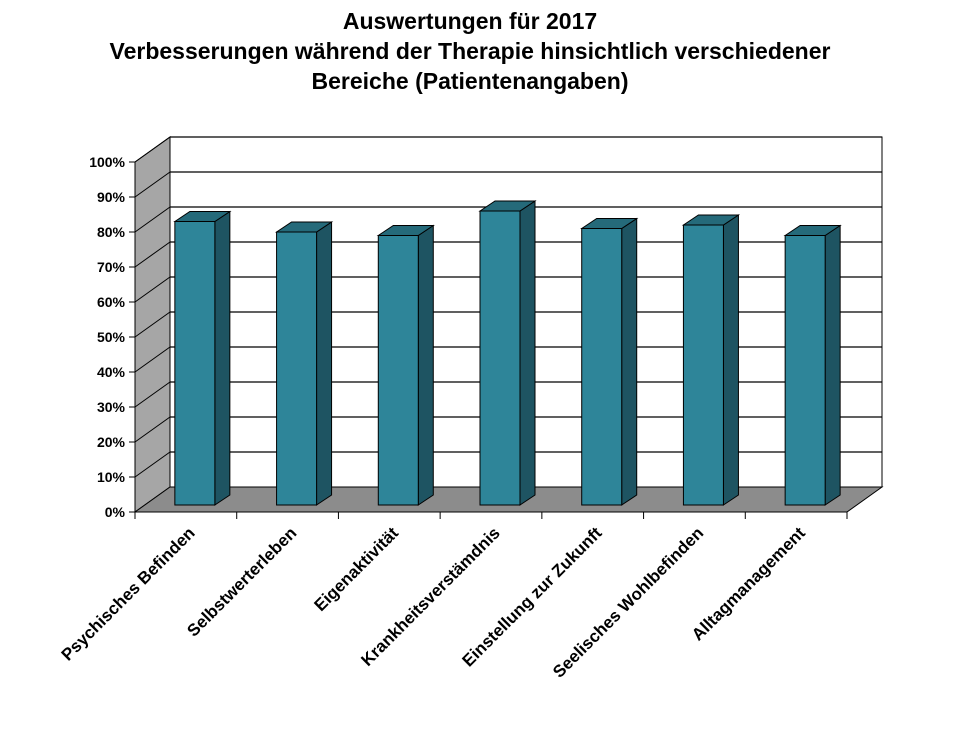 Image resolution: width=977 pixels, height=731 pixels. I want to click on x-category-label: Selbstwerterleben, so click(241, 581).